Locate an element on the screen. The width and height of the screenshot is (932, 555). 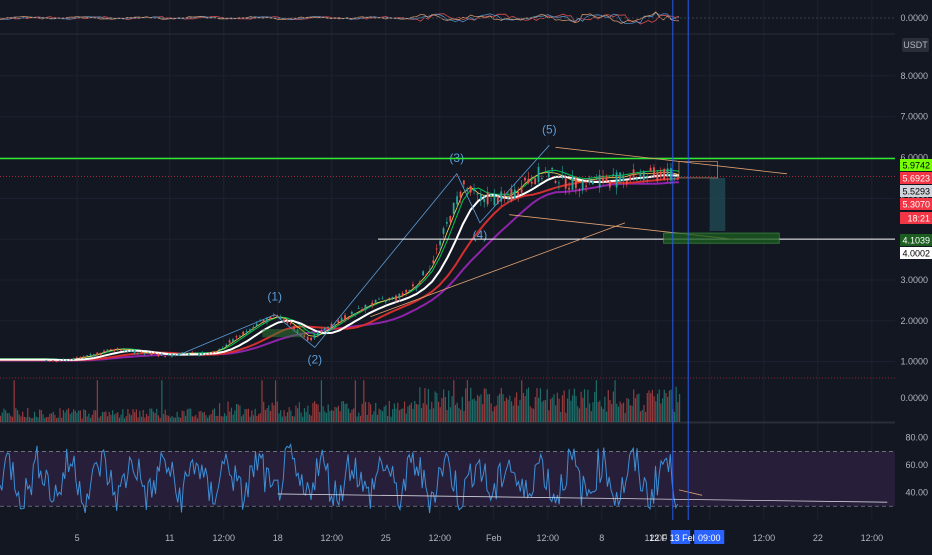
price-label: 5.3070 is located at coordinates (916, 205).